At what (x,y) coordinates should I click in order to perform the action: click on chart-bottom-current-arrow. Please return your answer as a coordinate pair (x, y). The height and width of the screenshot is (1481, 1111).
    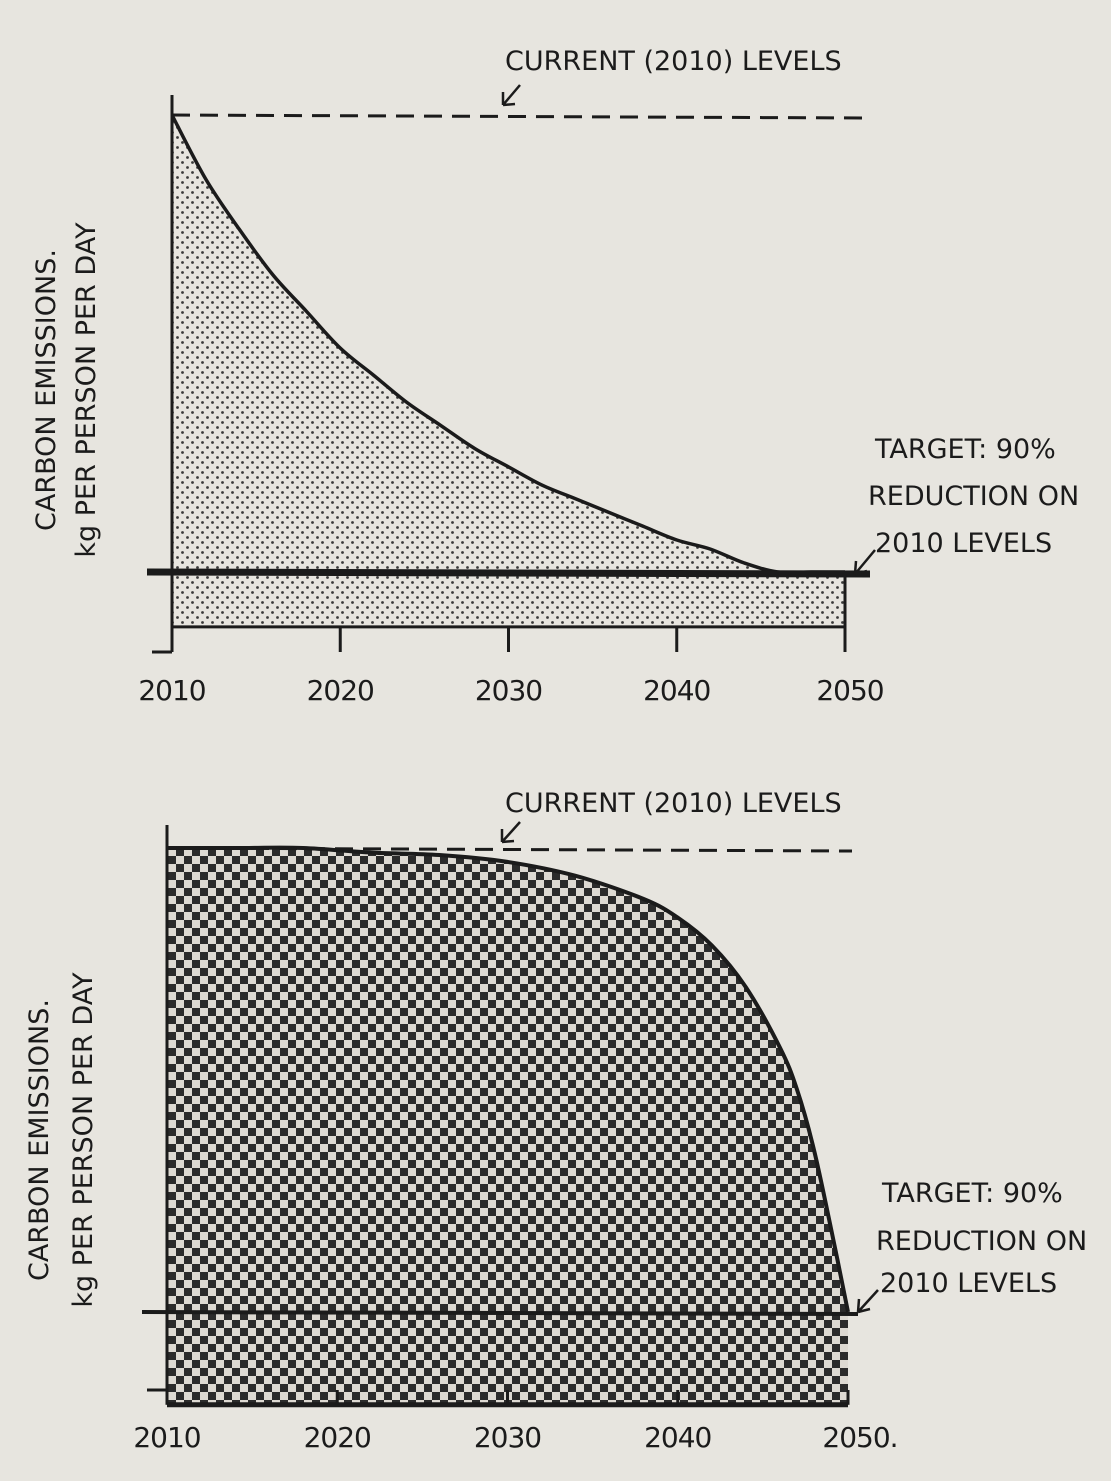
    Looking at the image, I should click on (510, 832).